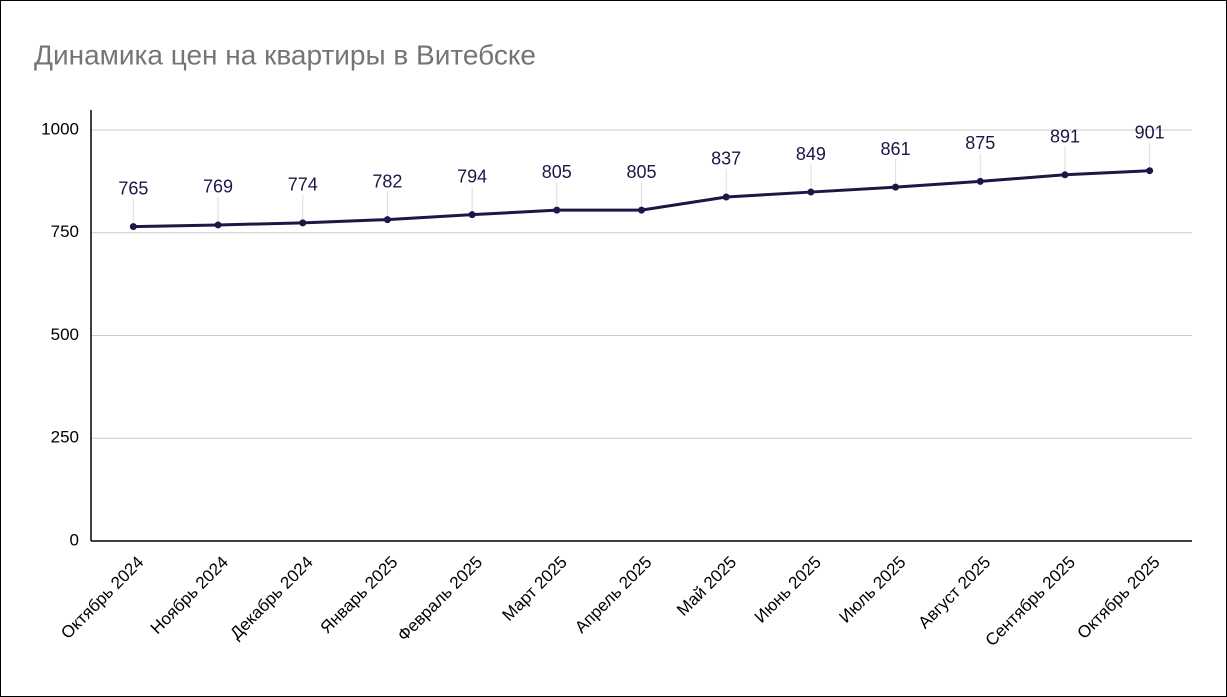 This screenshot has width=1227, height=697. Describe the element at coordinates (133, 188) in the screenshot. I see `data-label: 765` at that location.